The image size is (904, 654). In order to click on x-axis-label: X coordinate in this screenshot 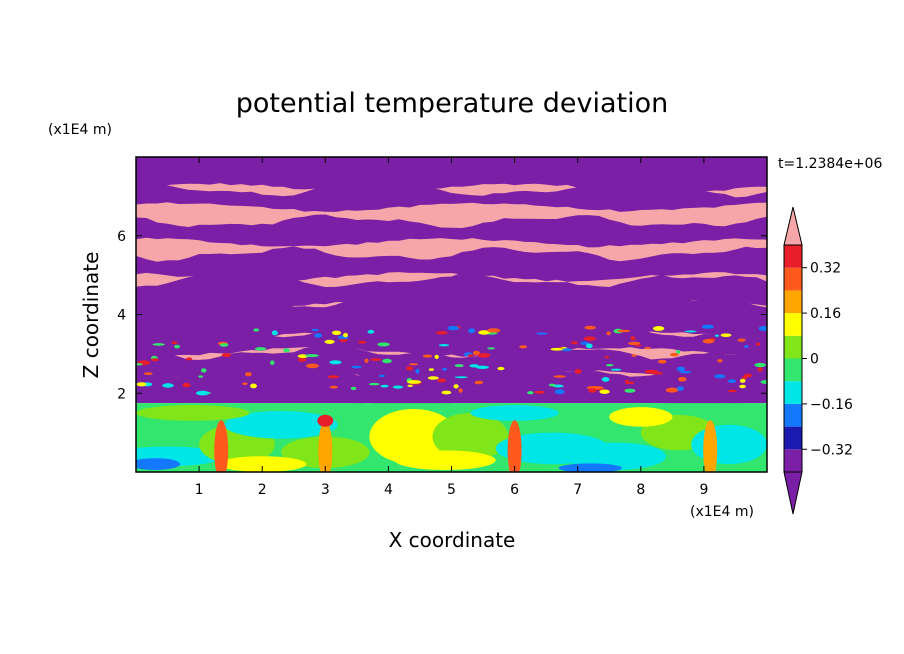, I will do `click(452, 540)`.